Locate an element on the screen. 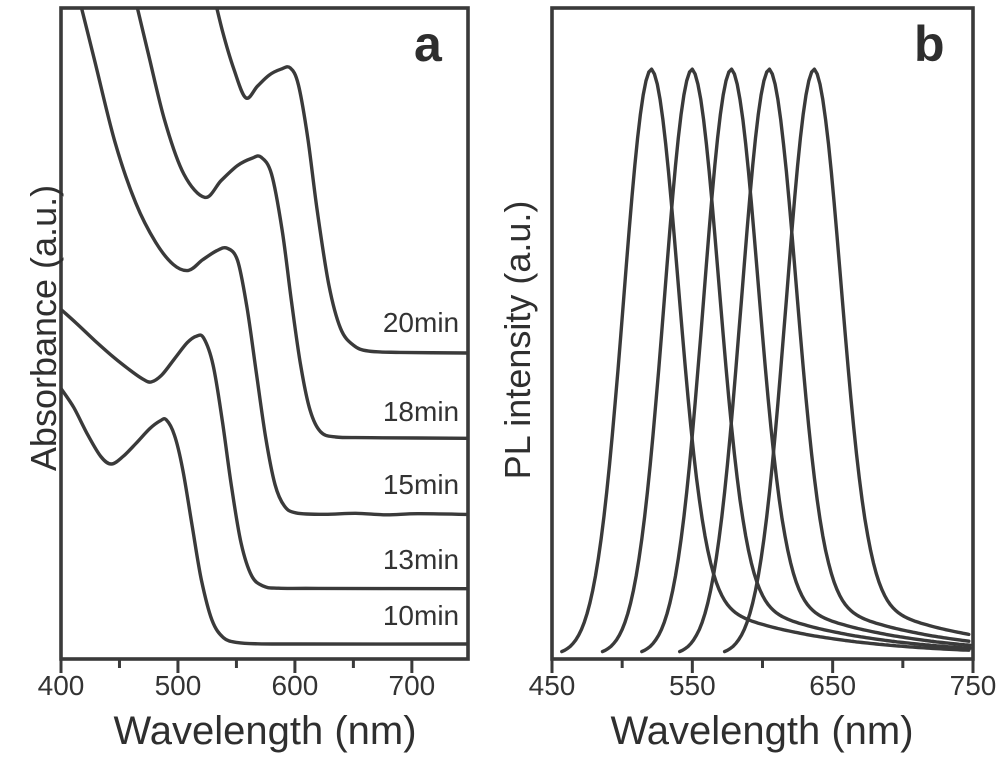 This screenshot has width=1005, height=773. panel-a-tick-label-2: 600 is located at coordinates (295, 685).